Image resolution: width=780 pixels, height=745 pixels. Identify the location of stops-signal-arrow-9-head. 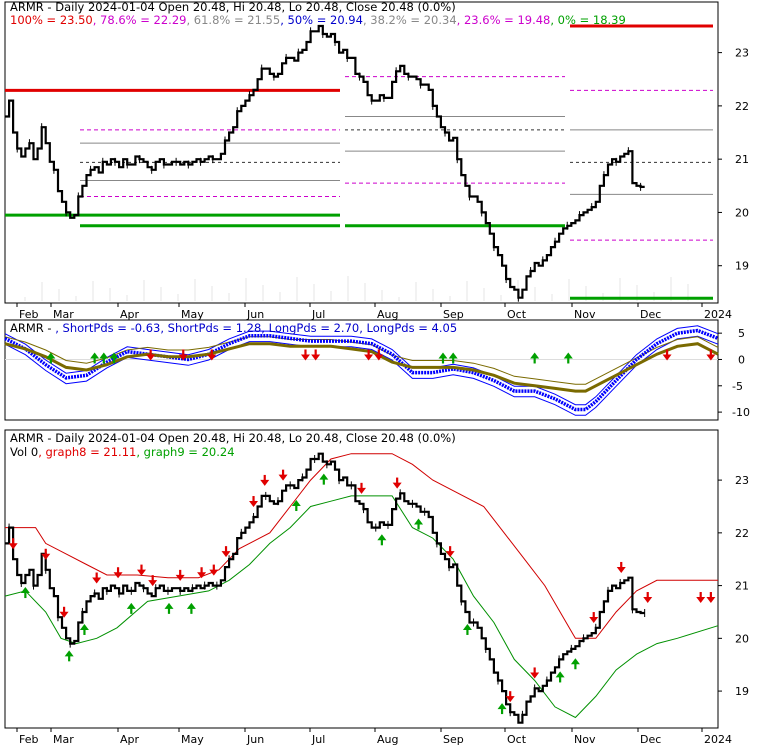
(141, 572).